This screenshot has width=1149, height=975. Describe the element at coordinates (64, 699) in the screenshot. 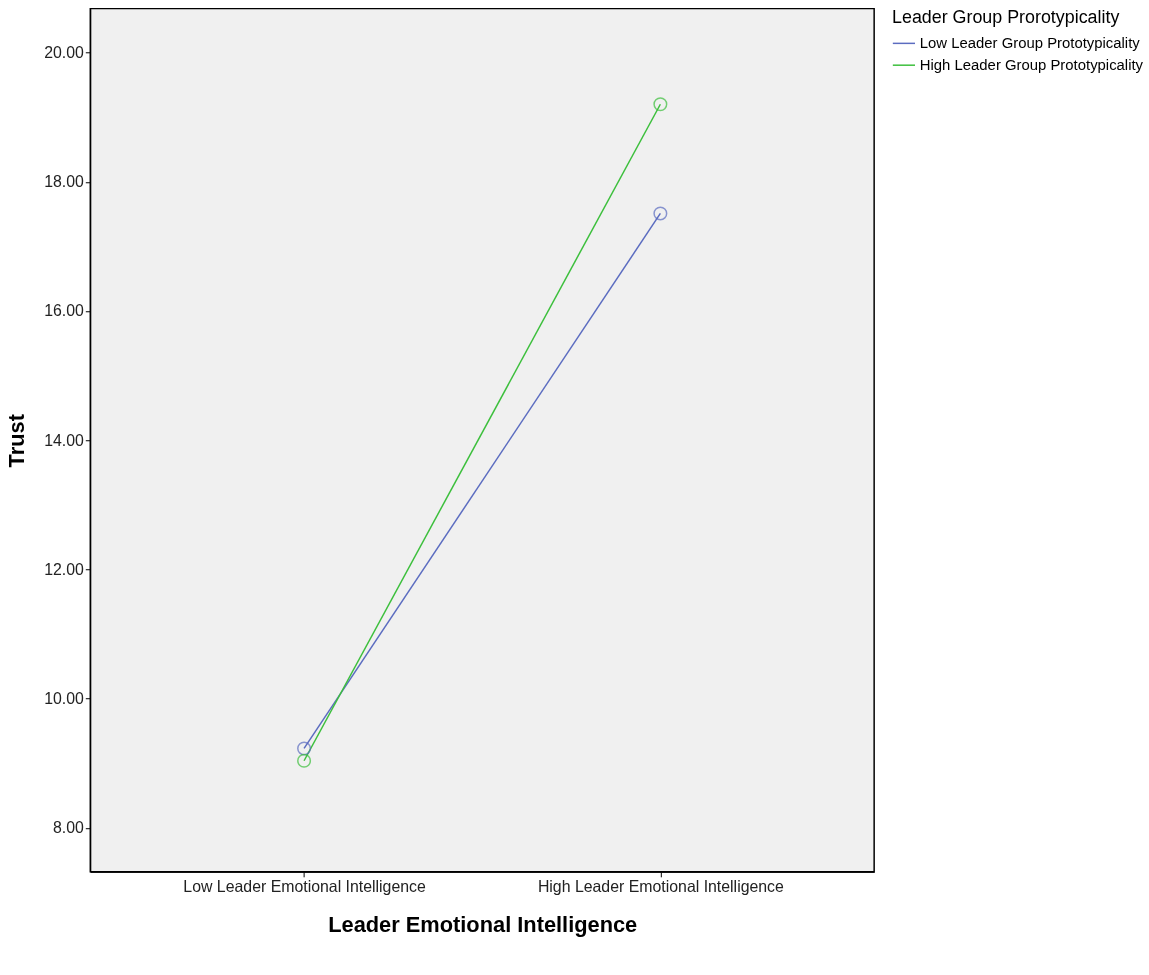

I see `y-tick-label: 10.00` at that location.